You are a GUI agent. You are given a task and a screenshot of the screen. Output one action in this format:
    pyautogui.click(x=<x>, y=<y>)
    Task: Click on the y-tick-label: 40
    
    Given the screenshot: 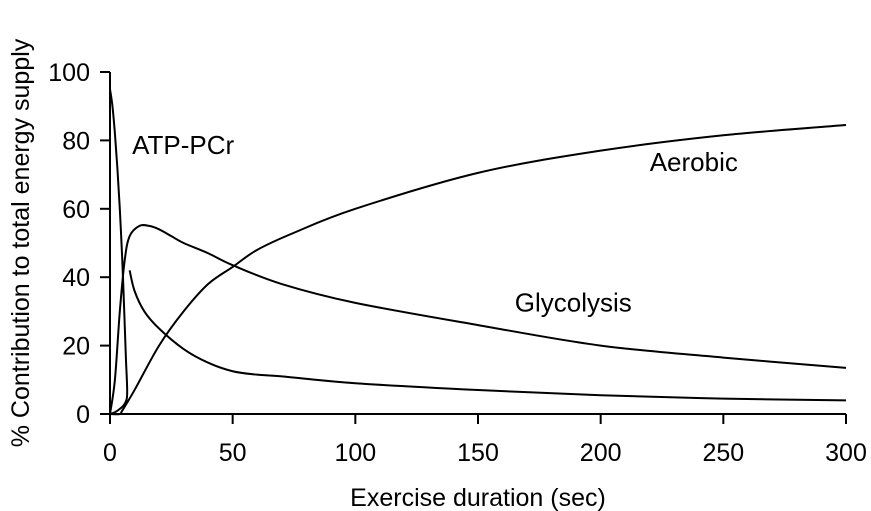 What is the action you would take?
    pyautogui.click(x=76, y=278)
    